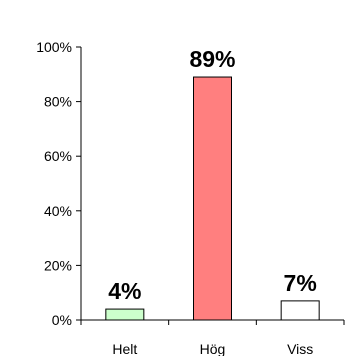  I want to click on x-axis, so click(212, 322).